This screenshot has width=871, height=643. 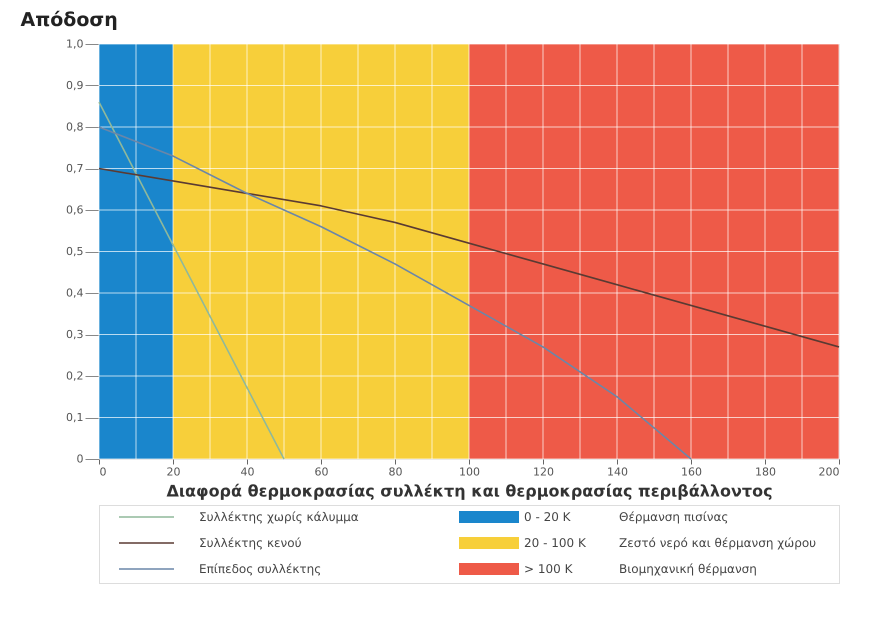 What do you see at coordinates (103, 472) in the screenshot?
I see `x-tick-label: 0` at bounding box center [103, 472].